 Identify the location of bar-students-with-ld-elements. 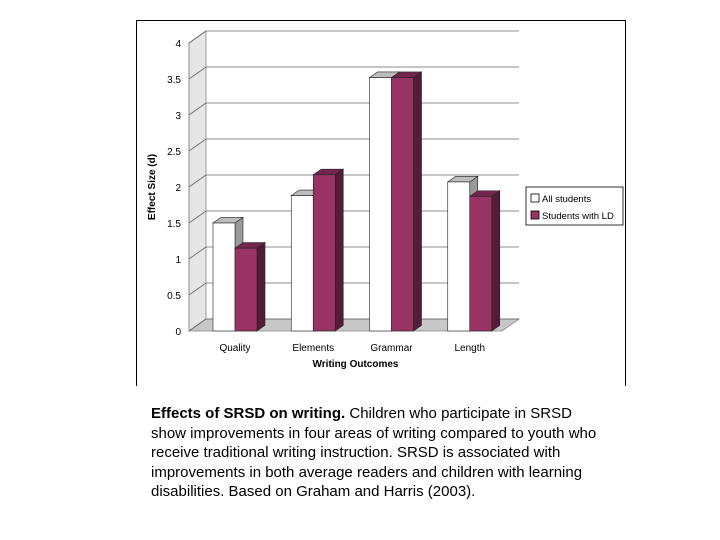
(324, 253).